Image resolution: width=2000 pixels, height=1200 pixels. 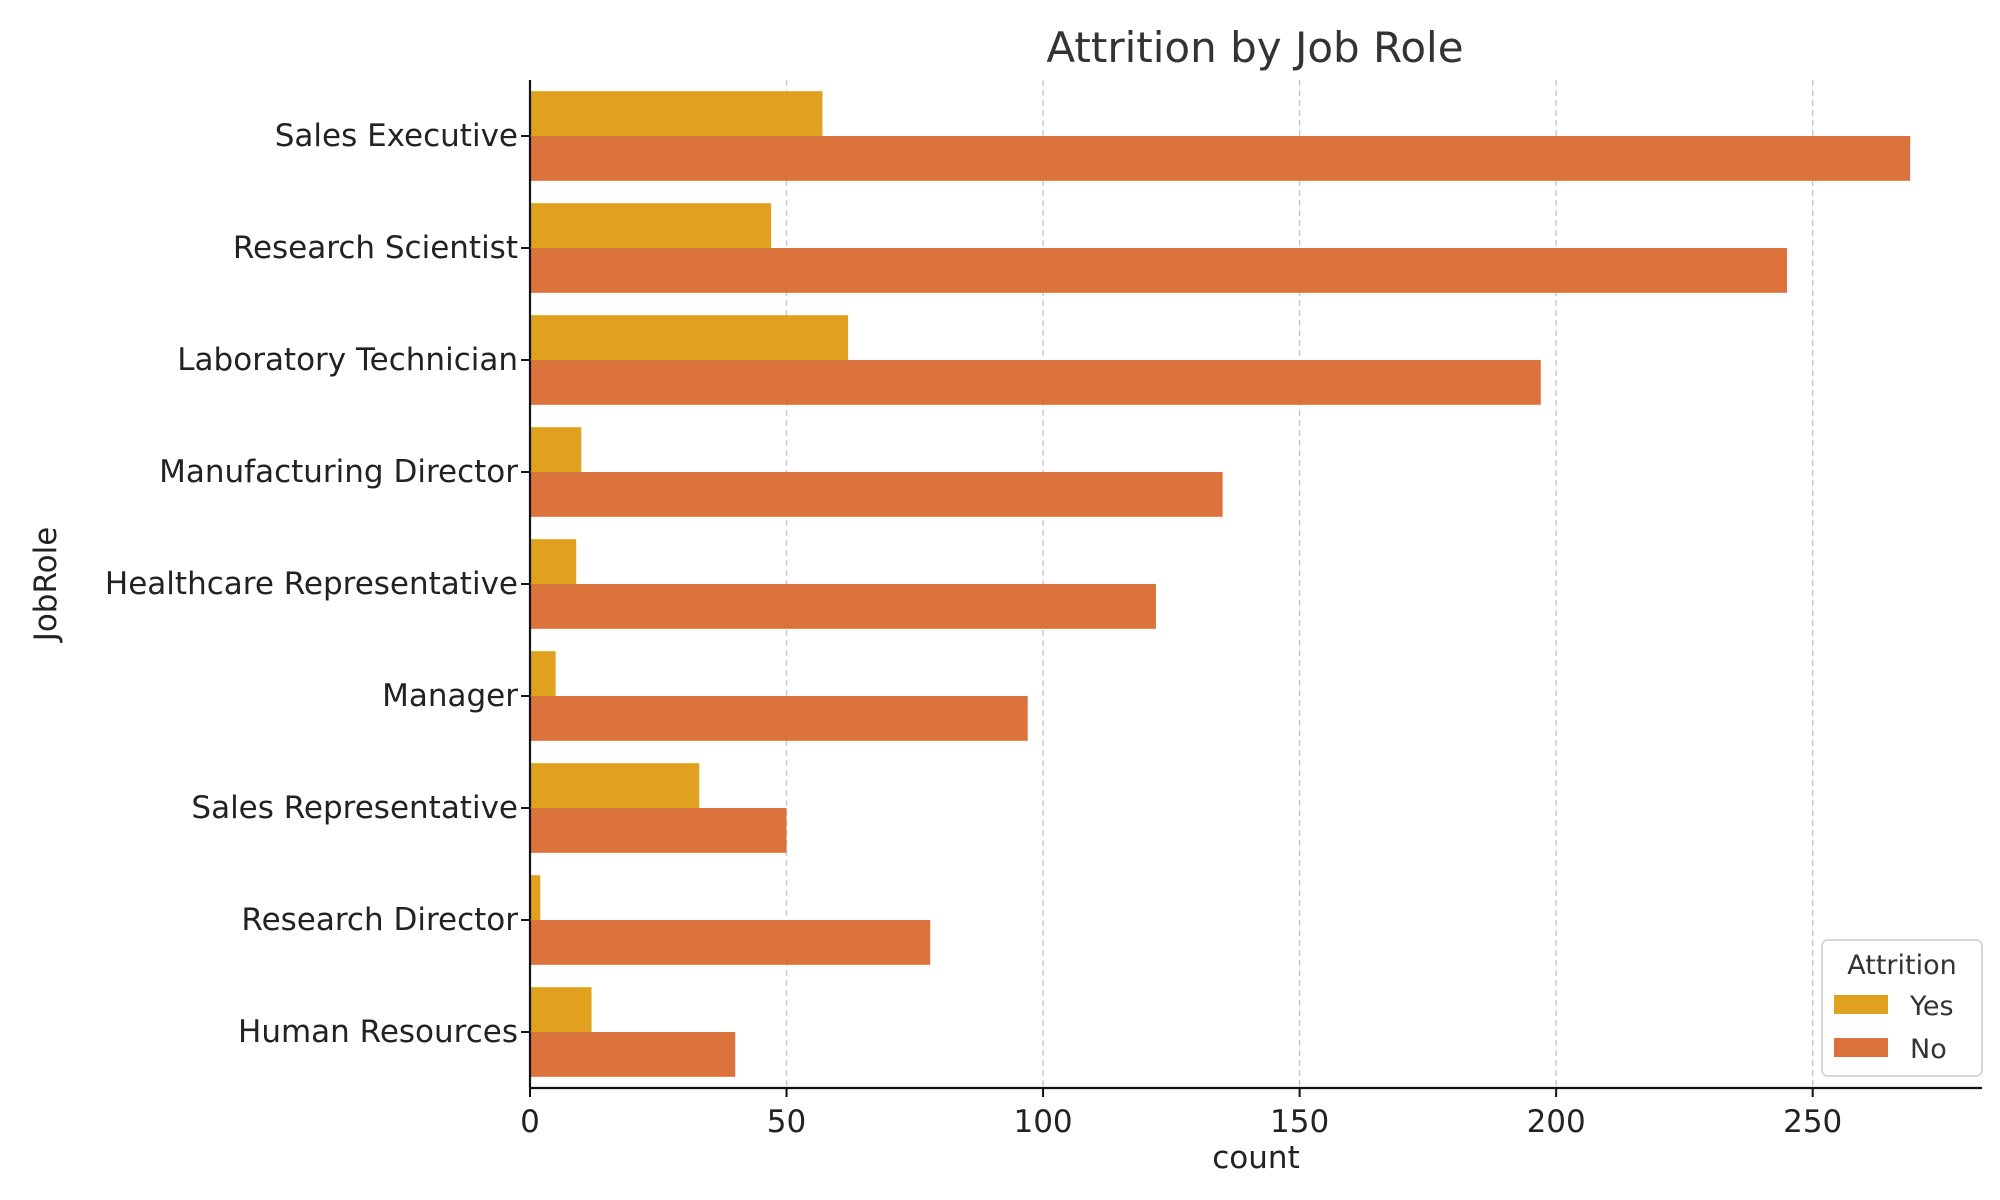 What do you see at coordinates (689, 337) in the screenshot?
I see `bar-laboratory-technician-yes` at bounding box center [689, 337].